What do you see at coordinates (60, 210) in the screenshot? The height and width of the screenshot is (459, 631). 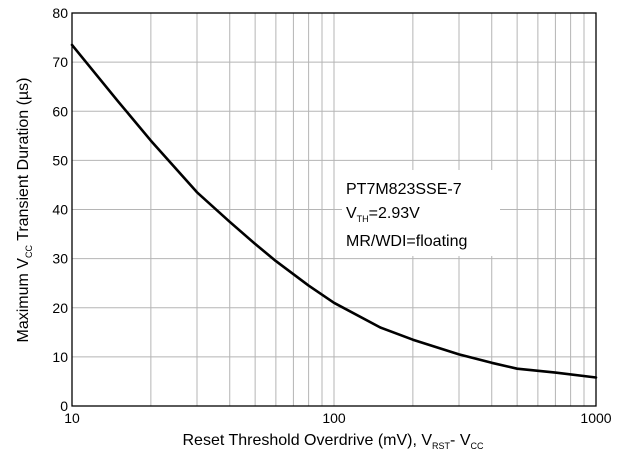 I see `y-tick-label: 40` at bounding box center [60, 210].